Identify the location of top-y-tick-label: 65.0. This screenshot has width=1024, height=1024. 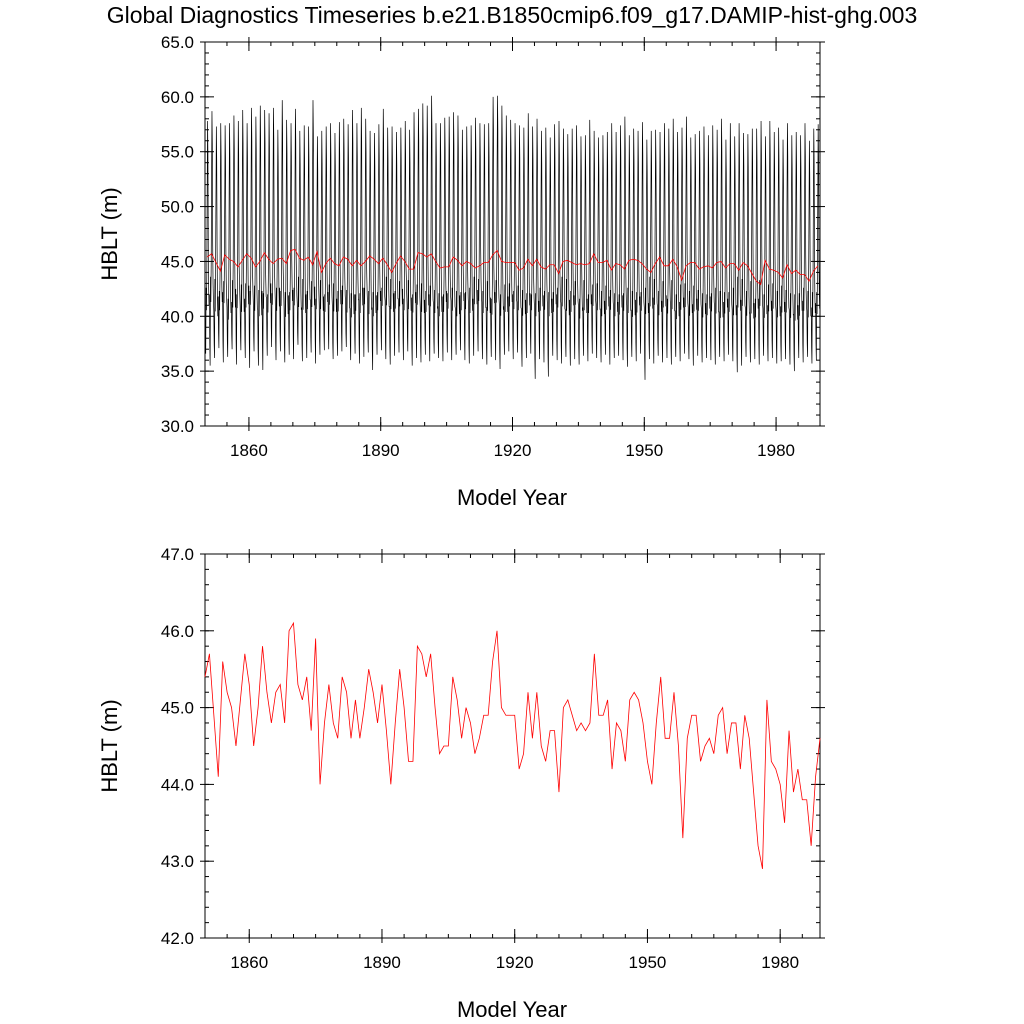
(177, 42).